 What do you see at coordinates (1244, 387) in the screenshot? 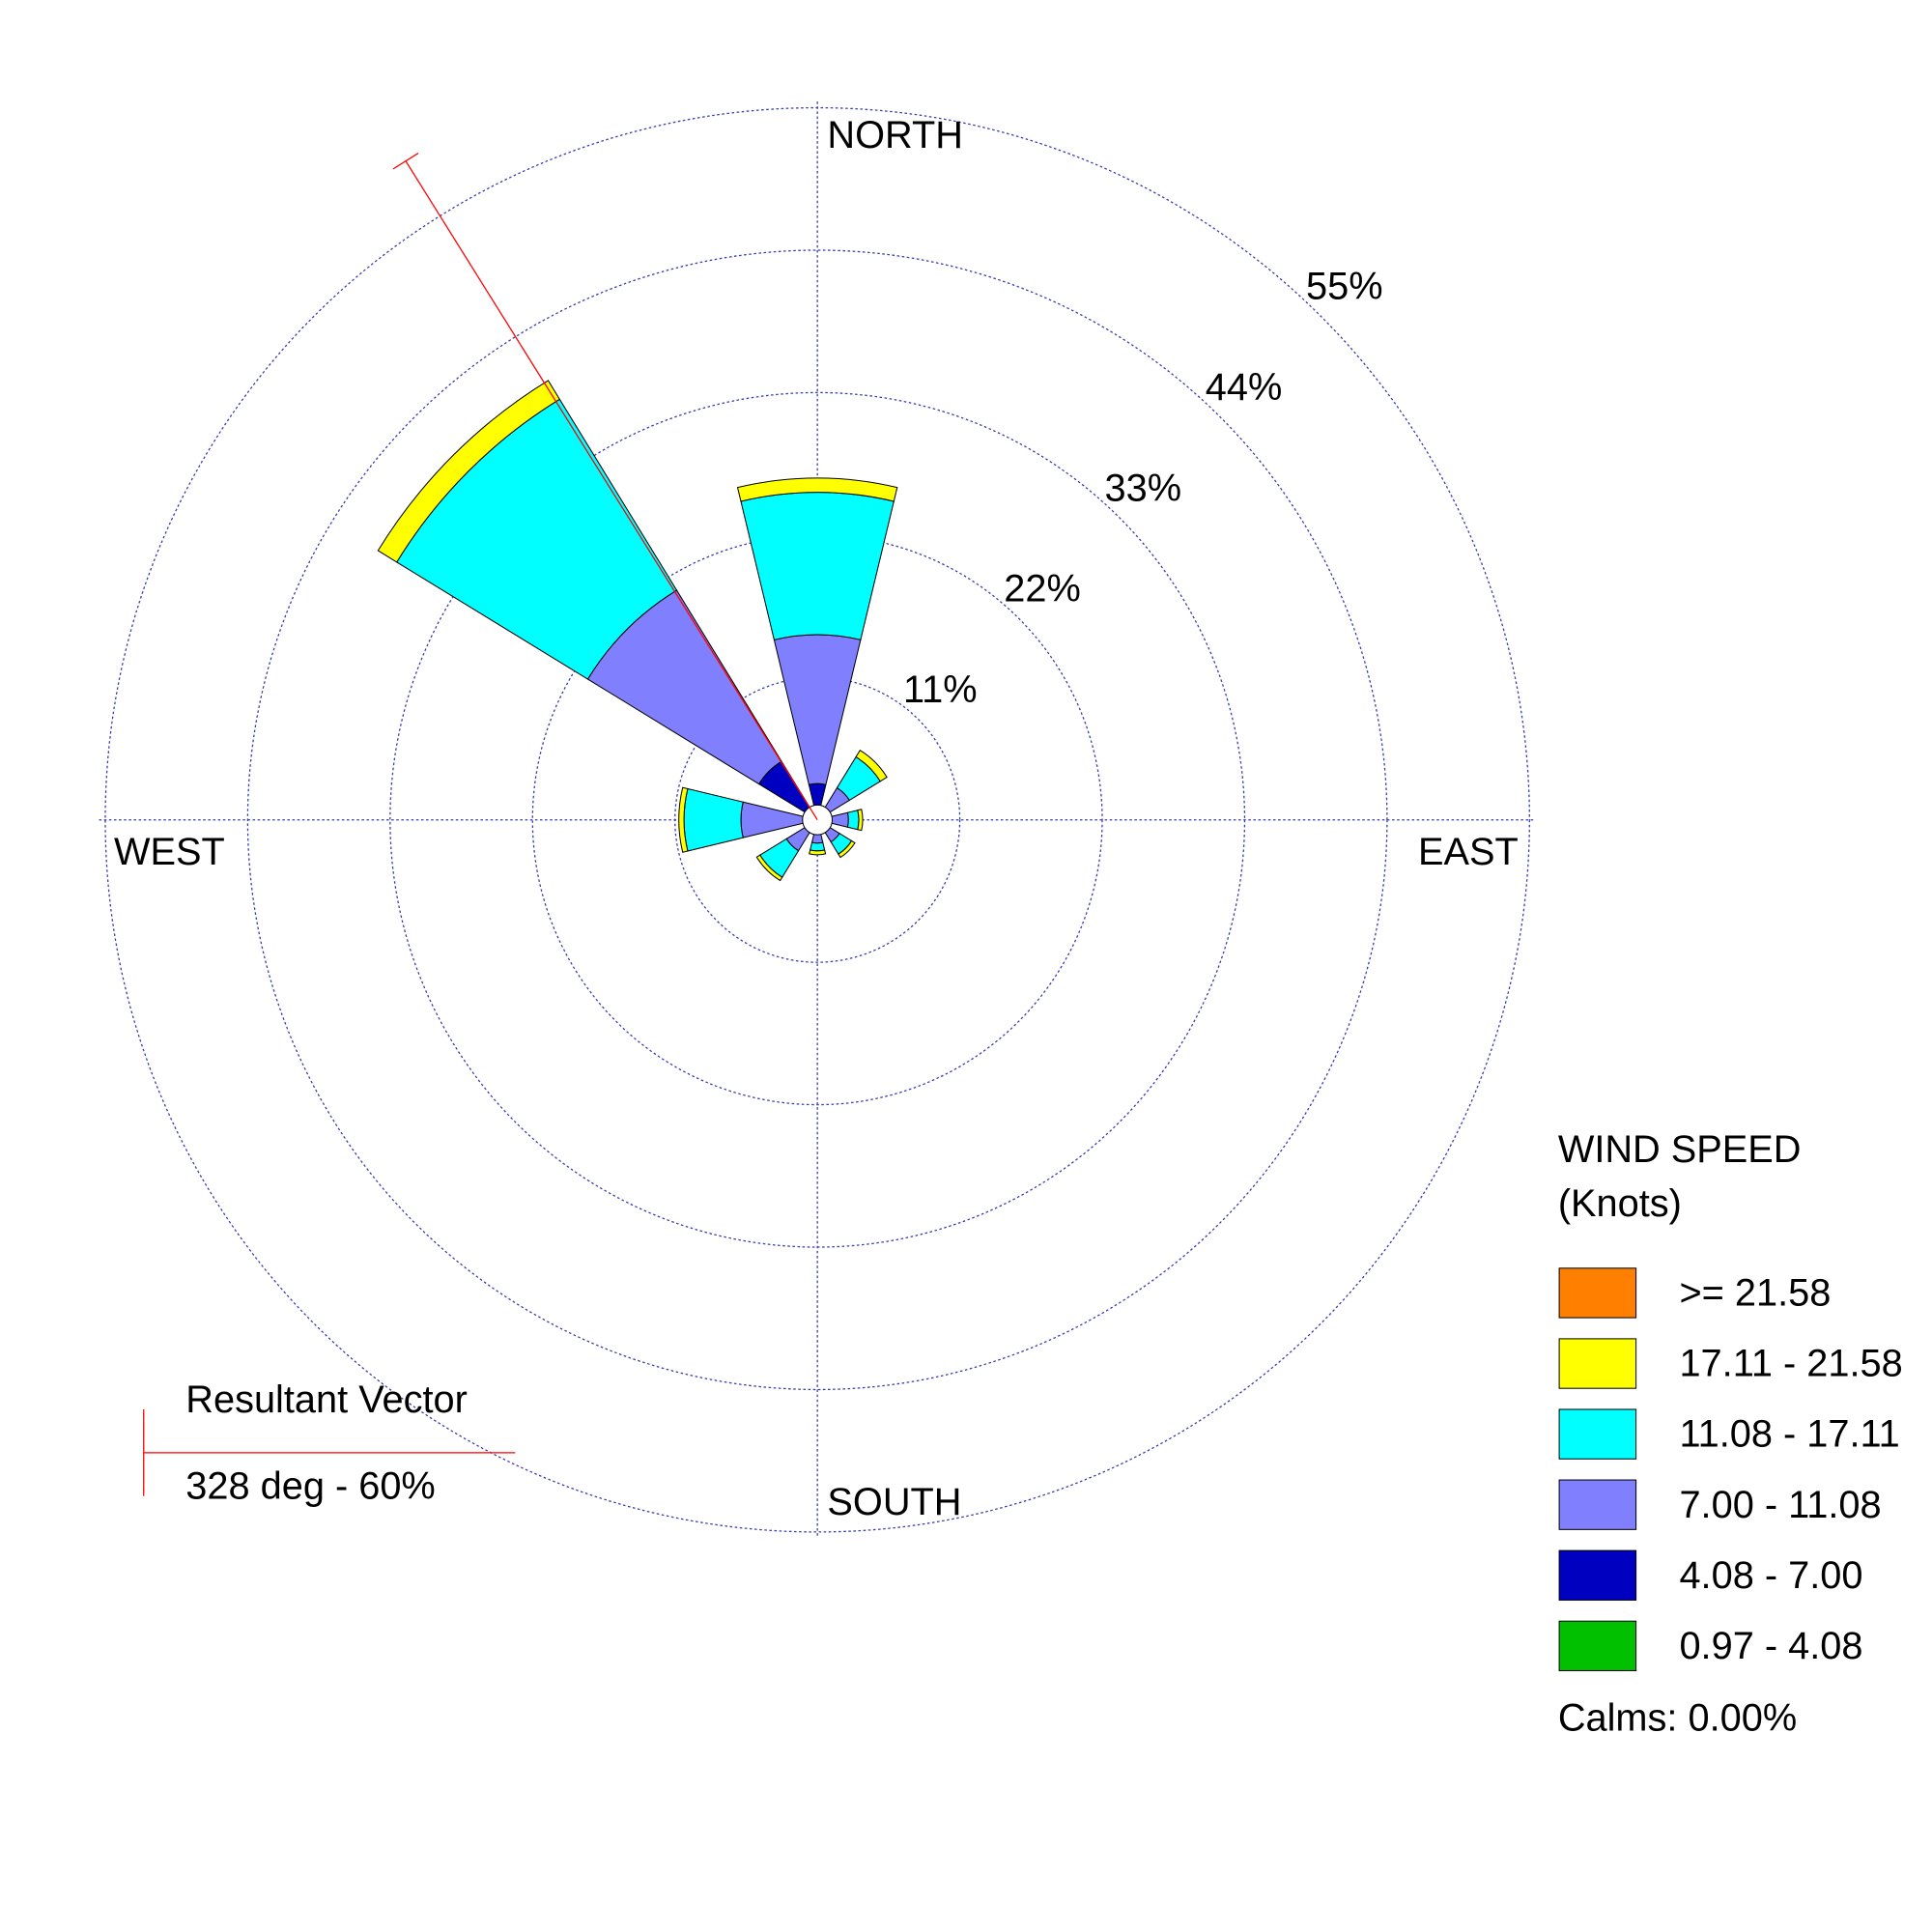
I see `r-tick-label: 44%` at bounding box center [1244, 387].